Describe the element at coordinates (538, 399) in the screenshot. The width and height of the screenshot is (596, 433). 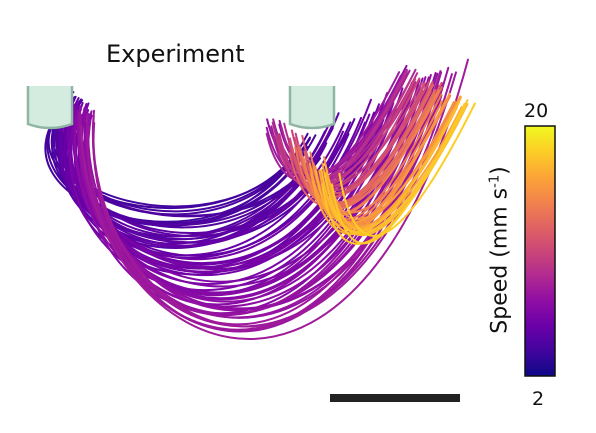
I see `colorbar-min-label: 2` at that location.